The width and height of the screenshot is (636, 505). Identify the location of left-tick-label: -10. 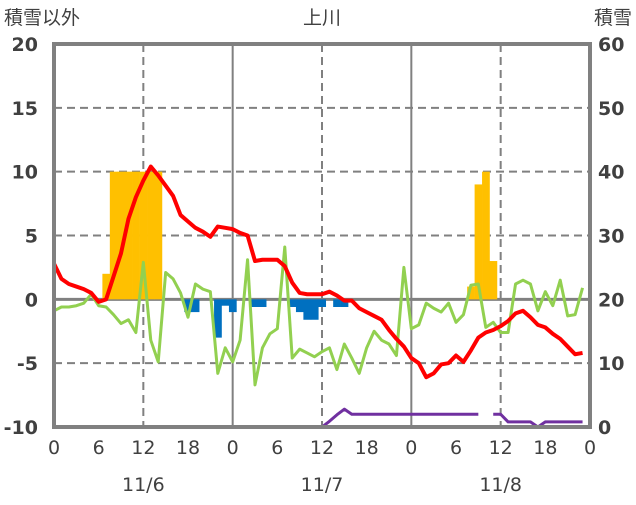
(21, 428).